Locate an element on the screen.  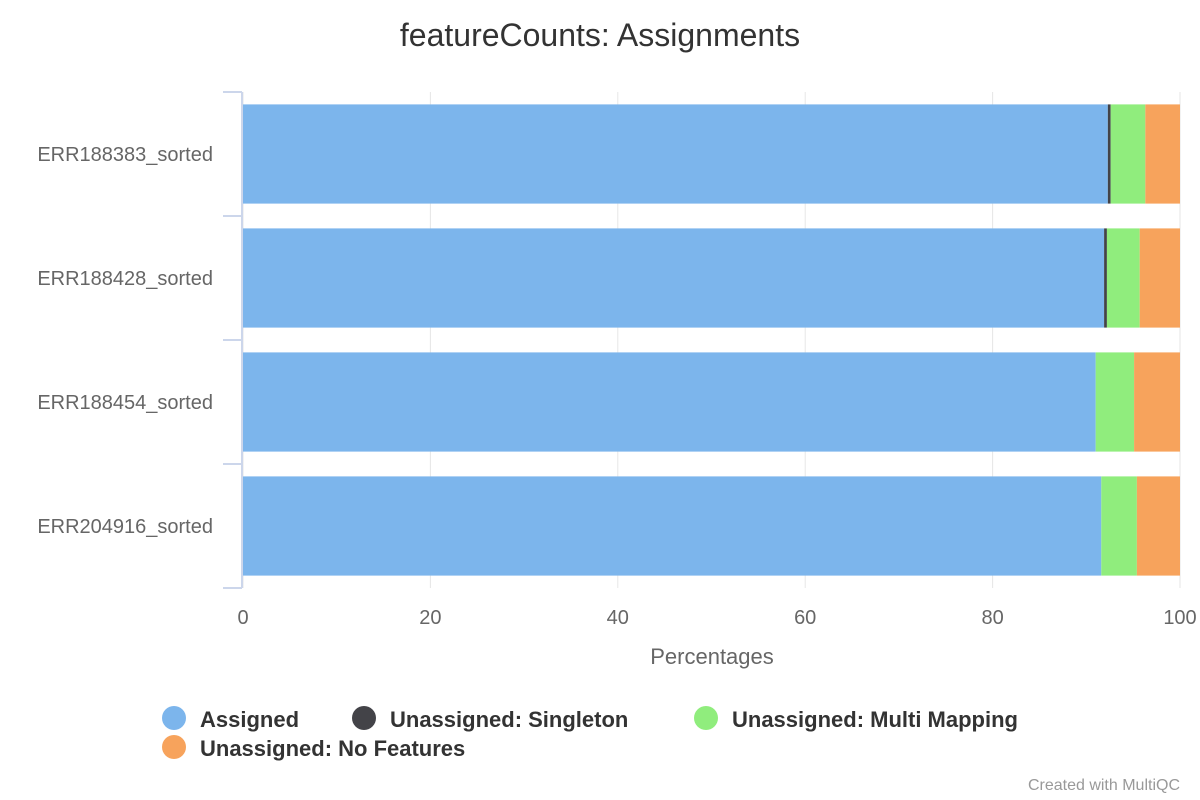
credits: Created with MultiQC is located at coordinates (1104, 785).